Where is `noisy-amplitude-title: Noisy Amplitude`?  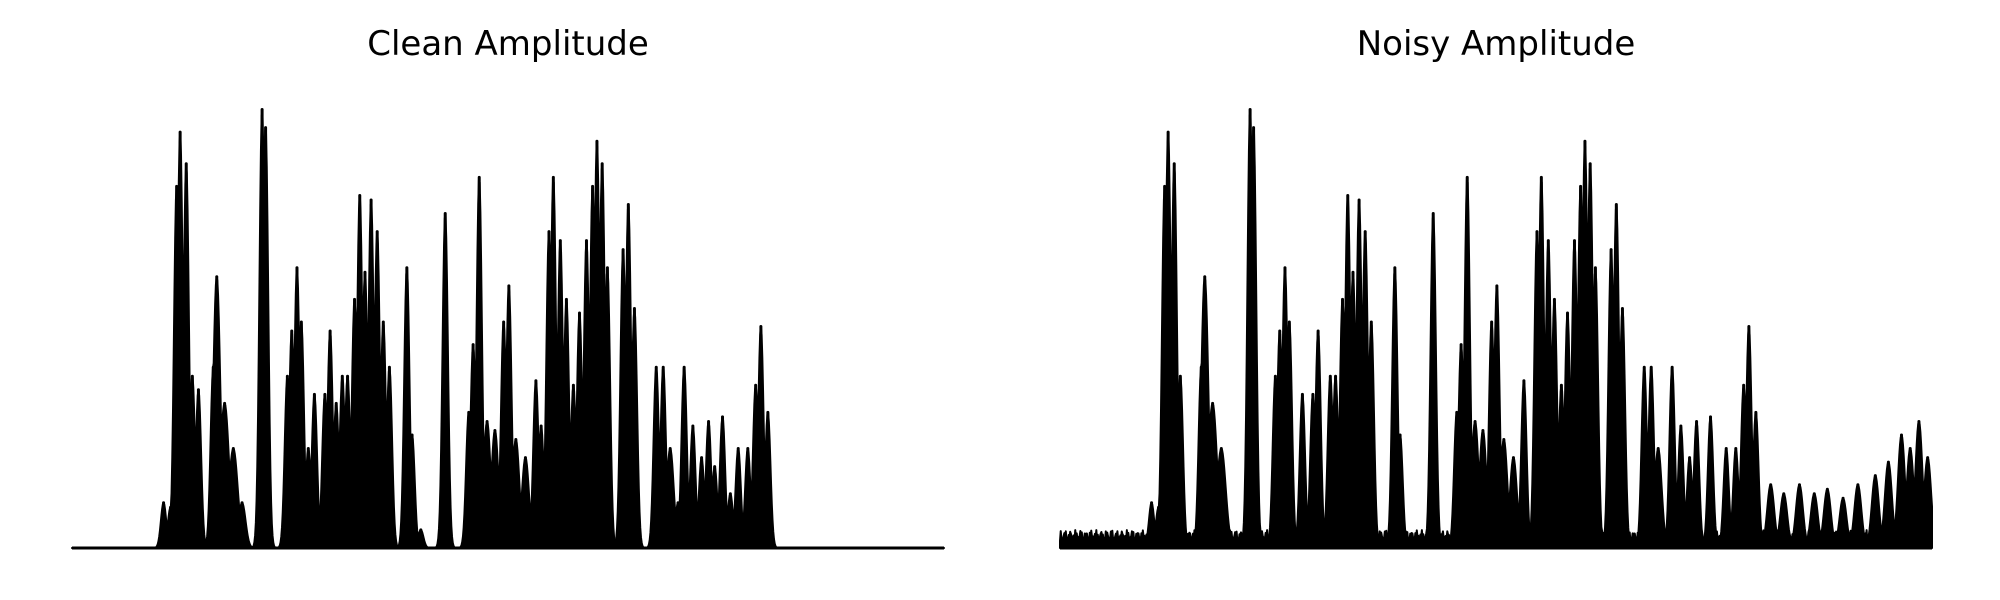 noisy-amplitude-title: Noisy Amplitude is located at coordinates (1496, 44).